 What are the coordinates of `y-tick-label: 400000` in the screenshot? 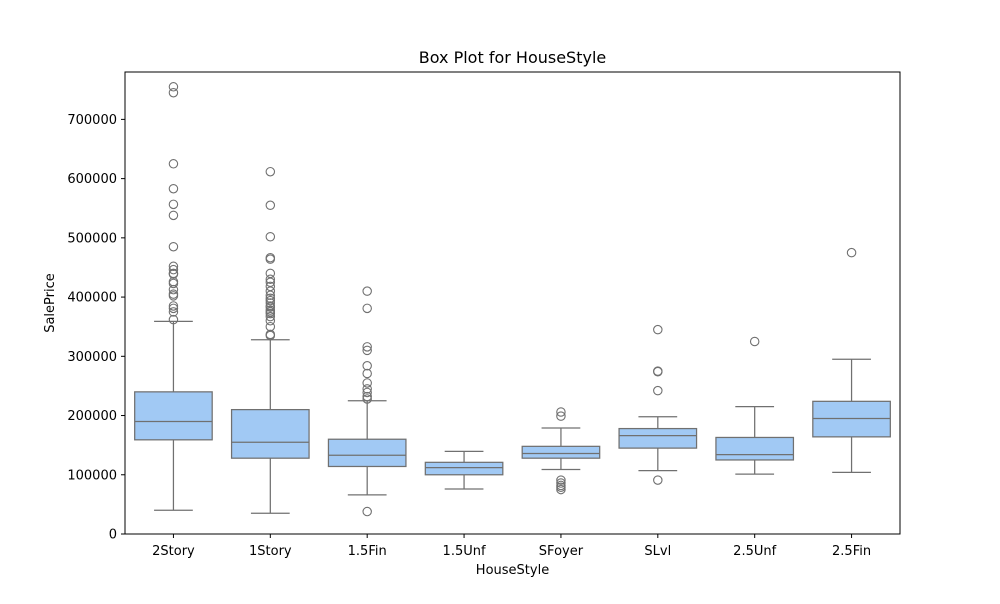 It's located at (92, 298).